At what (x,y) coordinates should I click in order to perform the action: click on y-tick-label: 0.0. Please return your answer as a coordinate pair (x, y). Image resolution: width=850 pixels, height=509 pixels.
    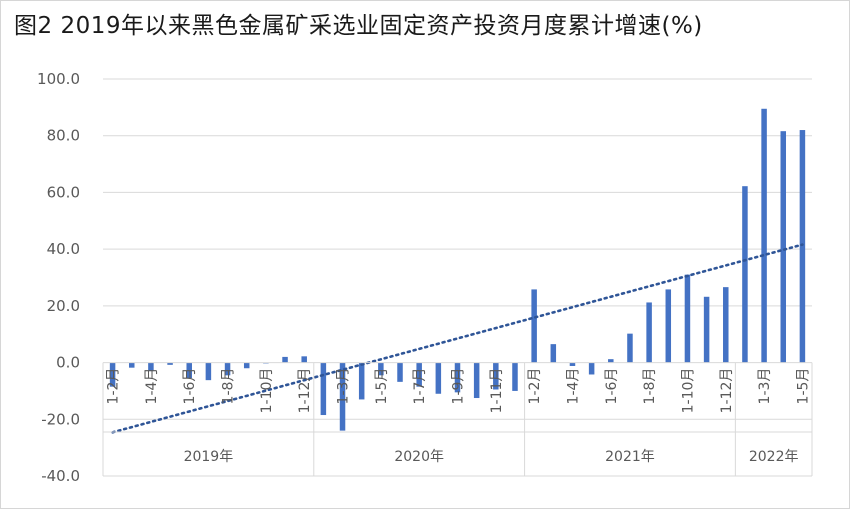
    Looking at the image, I should click on (68, 363).